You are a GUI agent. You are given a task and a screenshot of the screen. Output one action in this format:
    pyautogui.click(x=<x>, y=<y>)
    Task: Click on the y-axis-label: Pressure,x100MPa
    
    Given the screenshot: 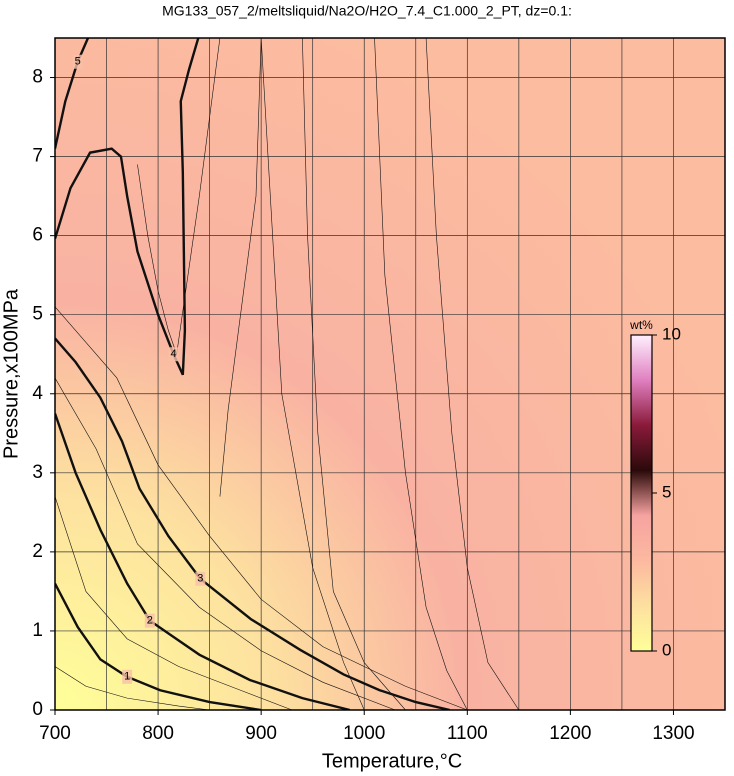 What is the action you would take?
    pyautogui.click(x=11, y=373)
    